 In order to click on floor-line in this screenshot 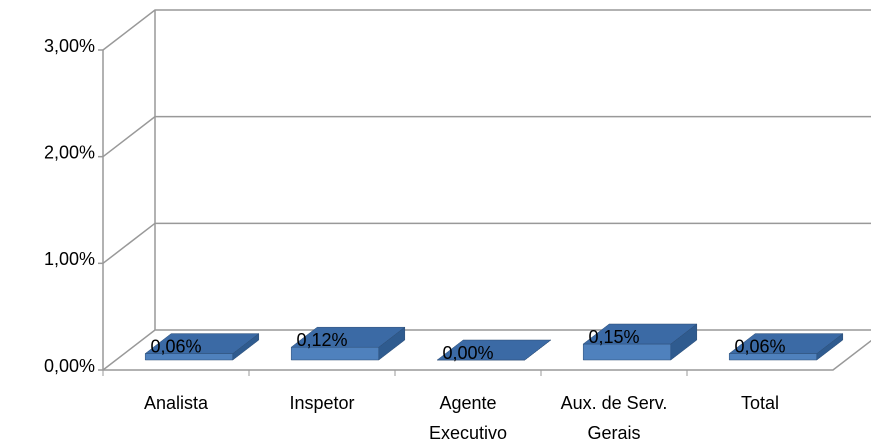, I will do `click(487, 355)`.